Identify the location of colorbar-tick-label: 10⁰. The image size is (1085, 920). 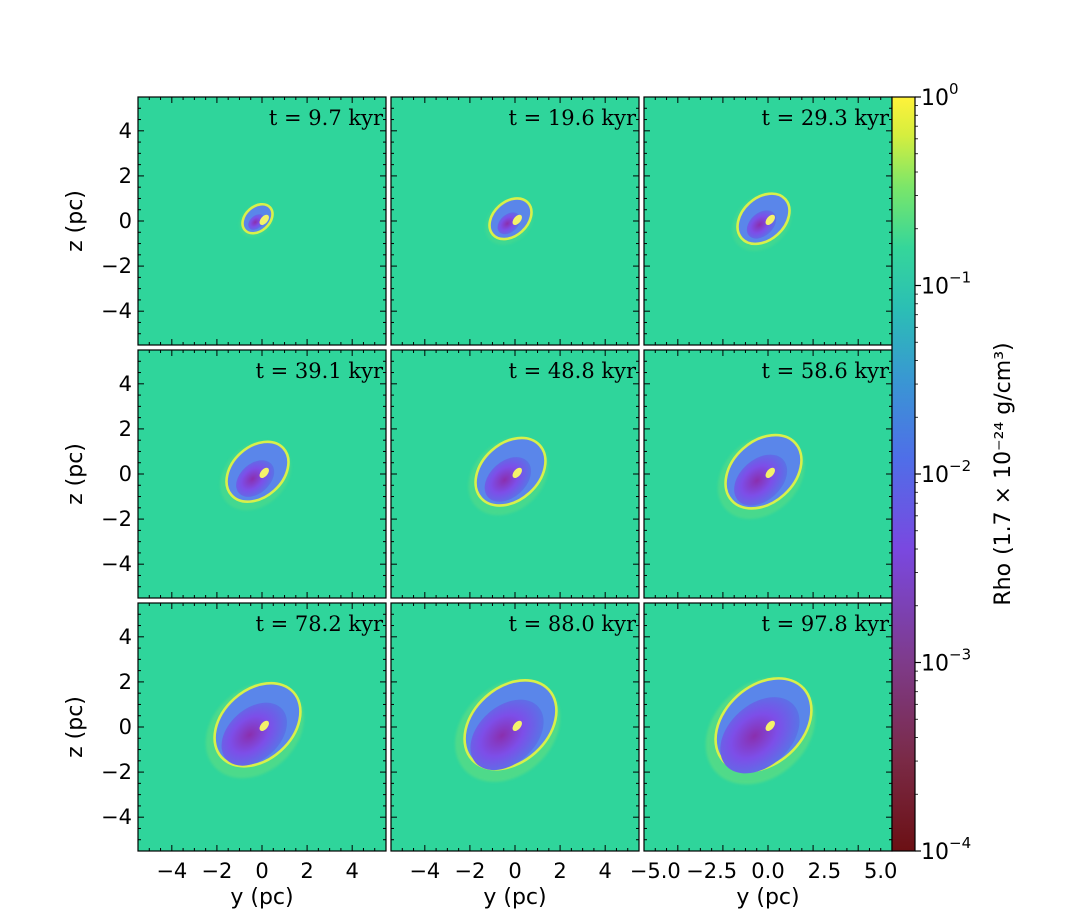
(940, 95).